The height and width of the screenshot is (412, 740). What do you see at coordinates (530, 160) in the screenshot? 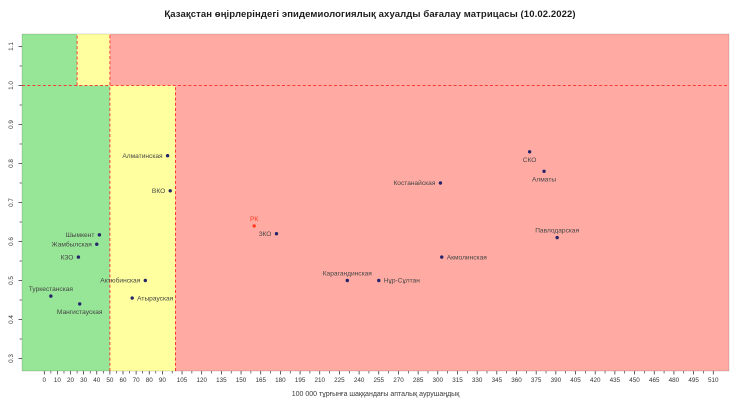
I see `data-point-label: СКО` at bounding box center [530, 160].